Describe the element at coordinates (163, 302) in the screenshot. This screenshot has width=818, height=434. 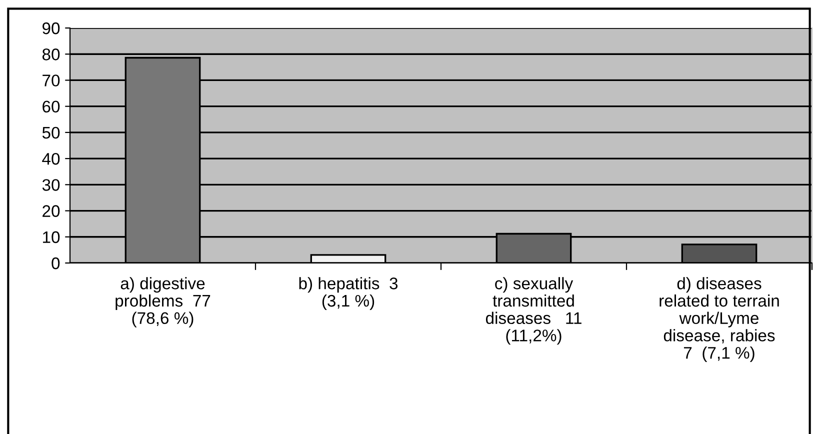
I see `x-tick-label: a) digestive problems 77 (78,6 %)` at that location.